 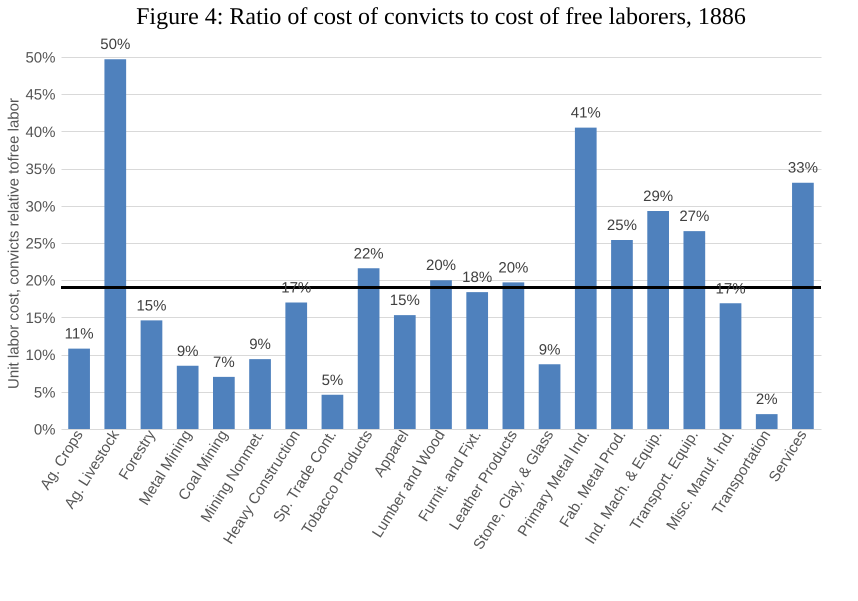 What do you see at coordinates (803, 168) in the screenshot?
I see `data-label: 33%` at bounding box center [803, 168].